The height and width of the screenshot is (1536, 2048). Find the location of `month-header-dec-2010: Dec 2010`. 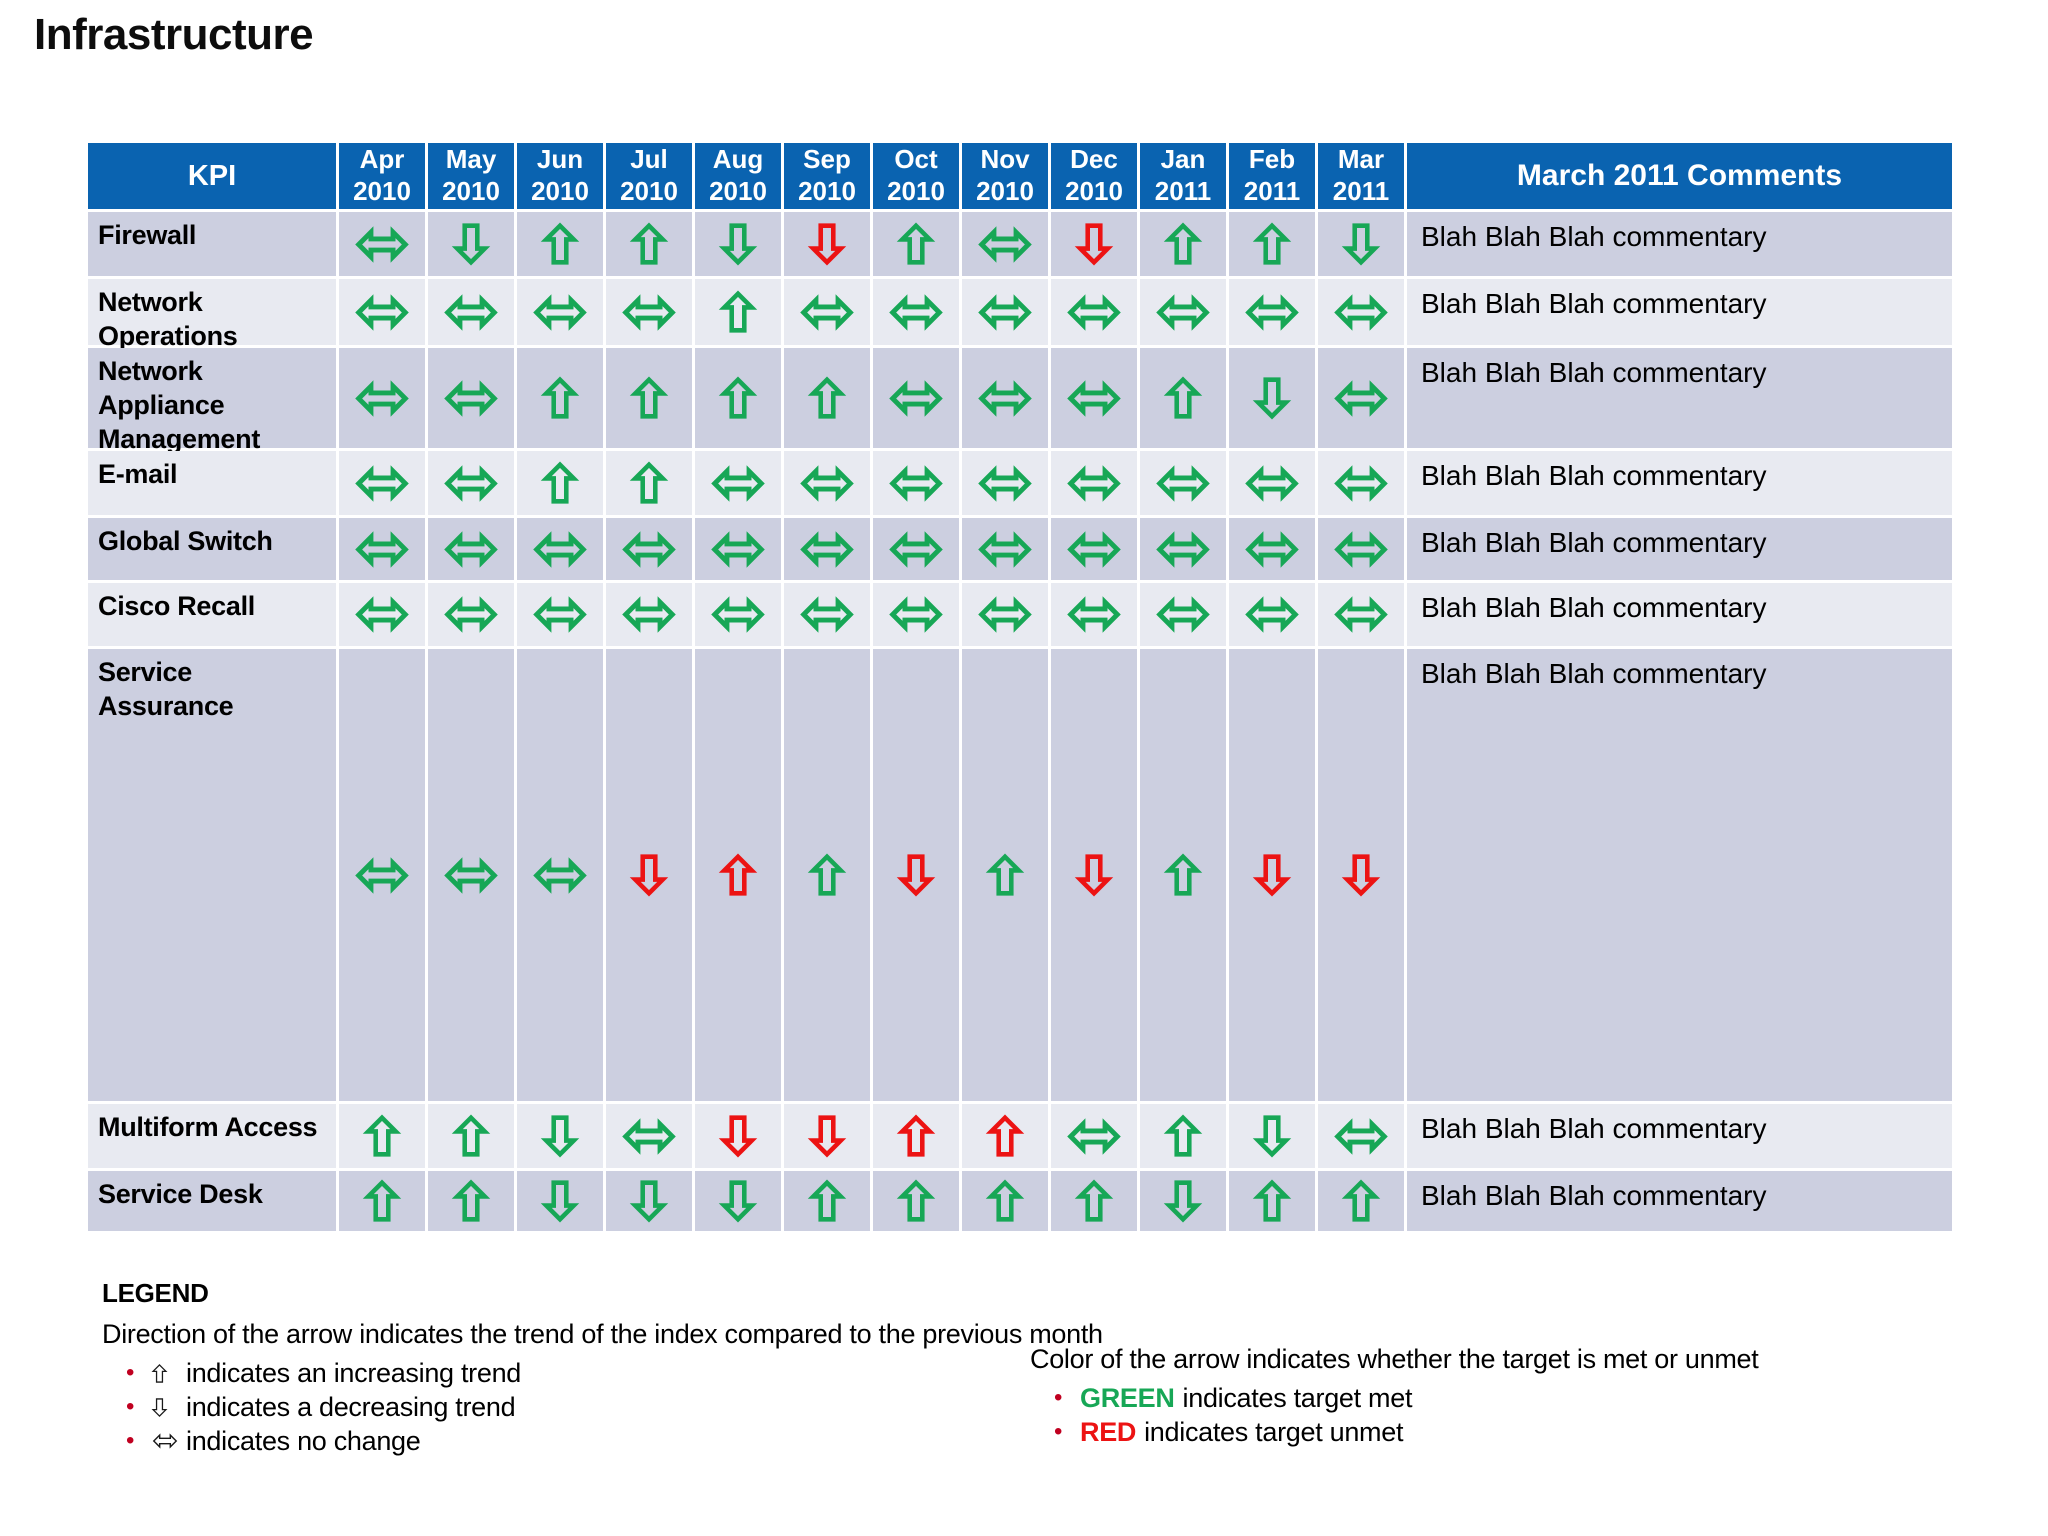

month-header-dec-2010: Dec 2010 is located at coordinates (1094, 176).